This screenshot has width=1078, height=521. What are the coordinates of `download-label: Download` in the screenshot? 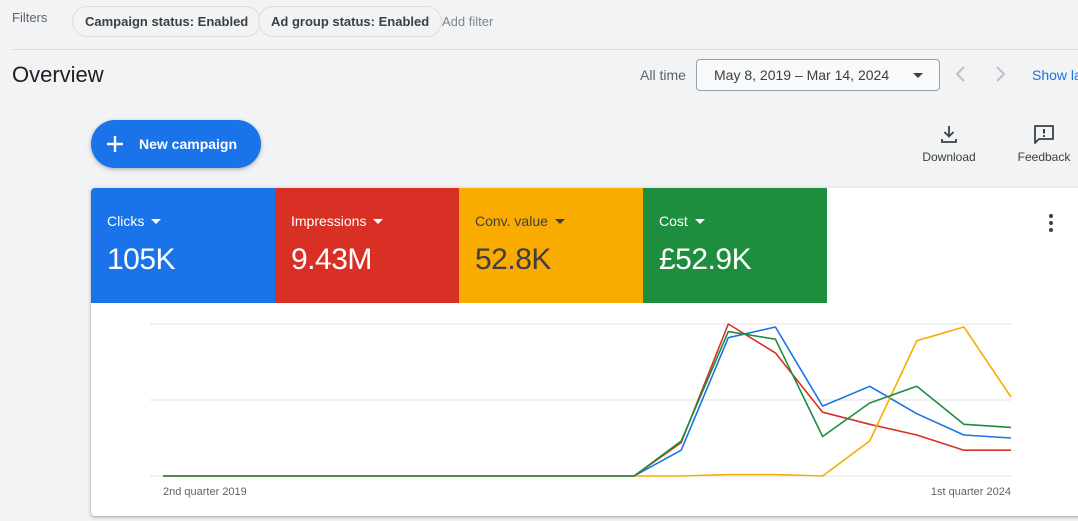 It's located at (949, 157).